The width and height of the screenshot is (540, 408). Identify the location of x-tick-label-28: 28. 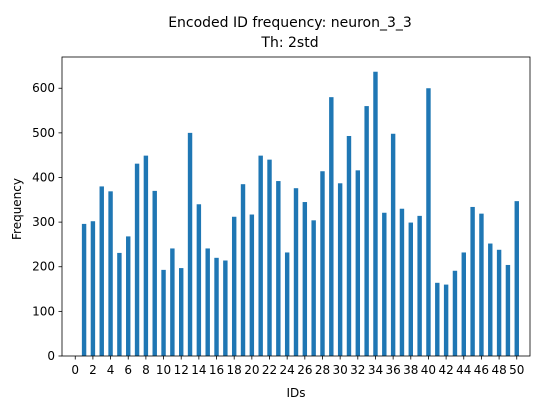
(322, 370).